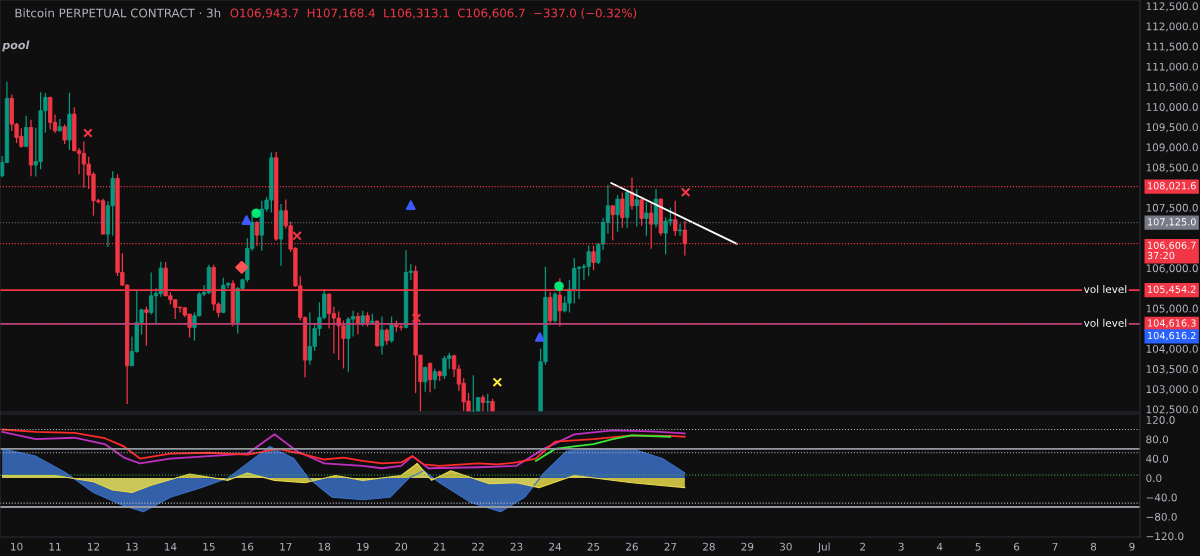 The height and width of the screenshot is (556, 1200). What do you see at coordinates (170, 546) in the screenshot?
I see `x-tick-label: 14` at bounding box center [170, 546].